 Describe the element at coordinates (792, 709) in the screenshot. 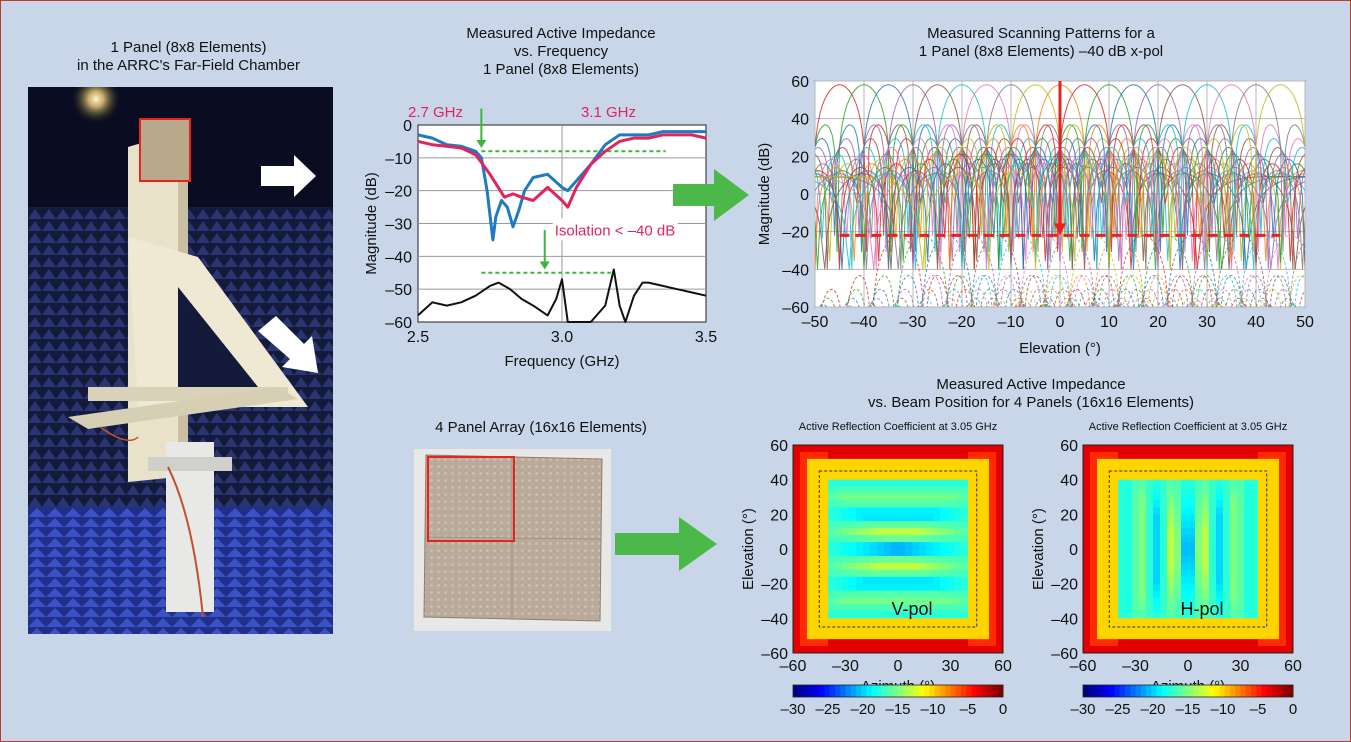

I see `colorbar-tick-label: –30` at that location.